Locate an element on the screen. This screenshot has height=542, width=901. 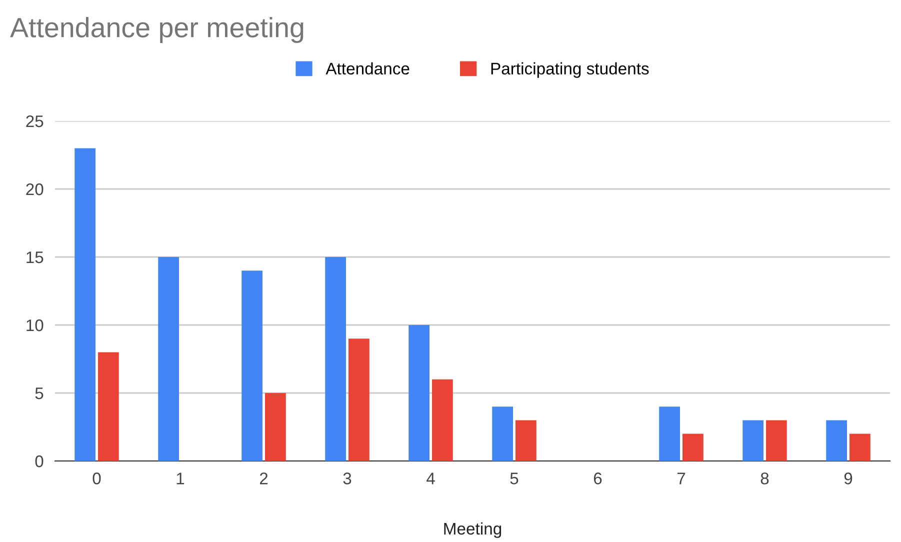
x-tick-label: 0 is located at coordinates (96, 478).